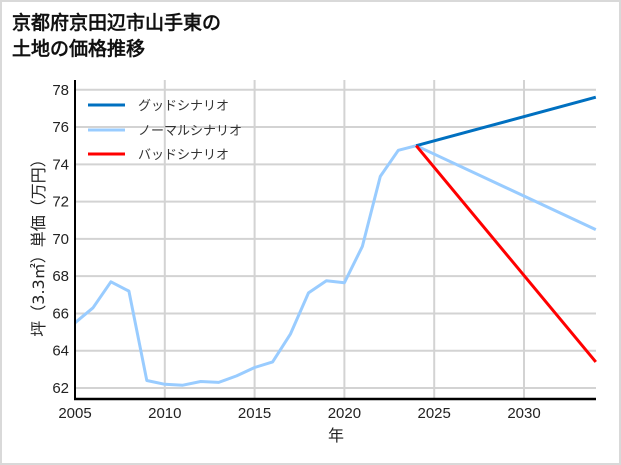 This screenshot has height=465, width=621. Describe the element at coordinates (336, 435) in the screenshot. I see `x-axis-label: 年` at that location.